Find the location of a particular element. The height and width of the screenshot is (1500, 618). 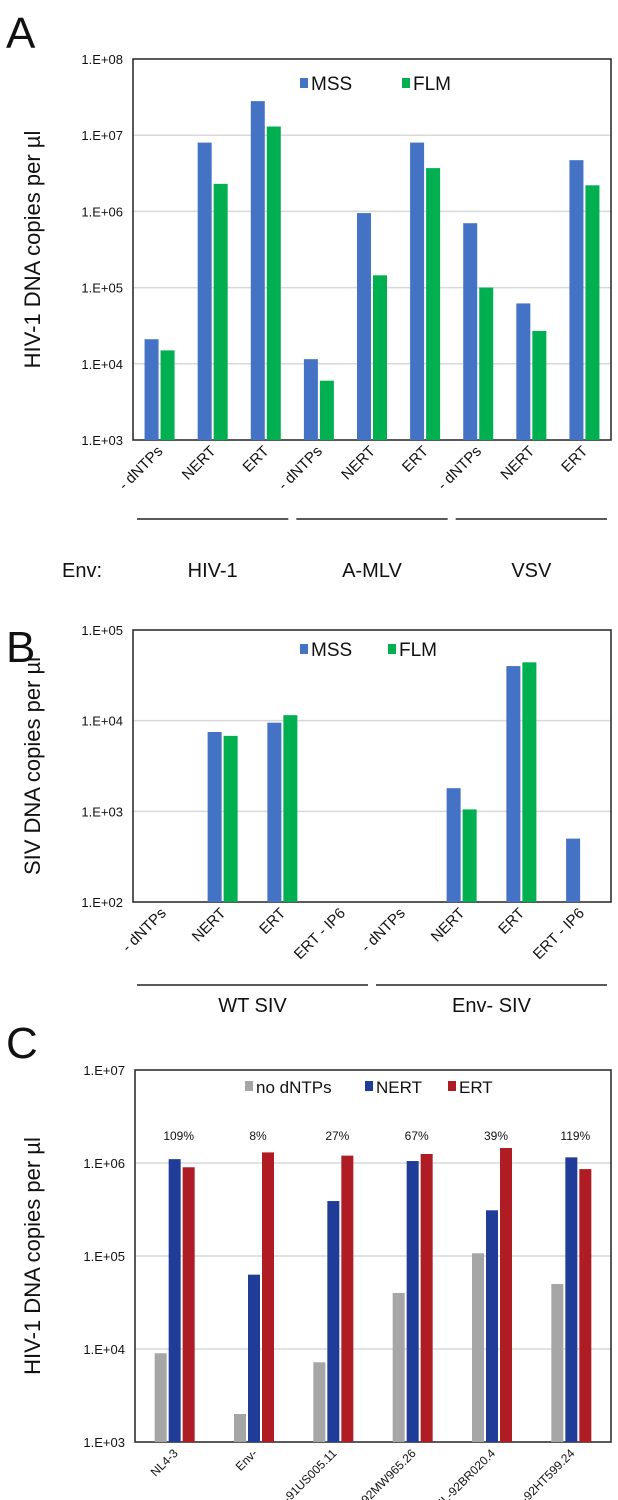

percent-annotation: 27% is located at coordinates (337, 1136).